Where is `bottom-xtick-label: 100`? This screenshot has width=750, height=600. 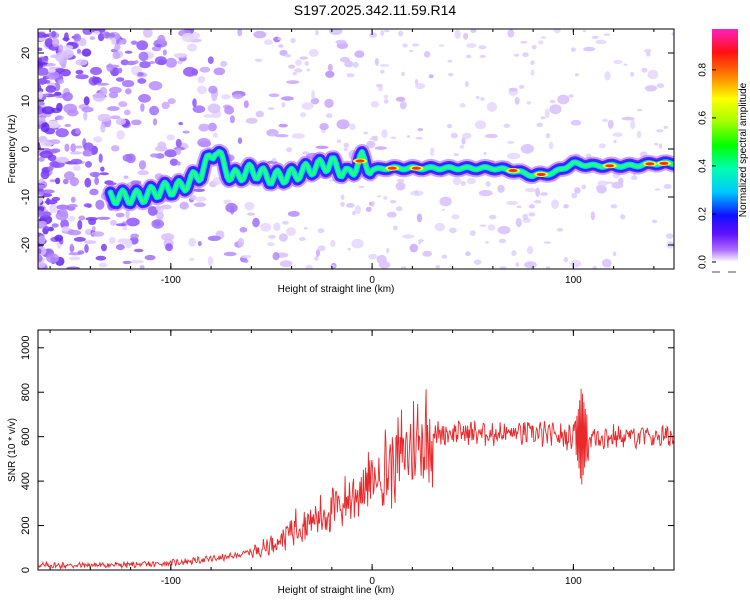
bottom-xtick-label: 100 is located at coordinates (573, 581).